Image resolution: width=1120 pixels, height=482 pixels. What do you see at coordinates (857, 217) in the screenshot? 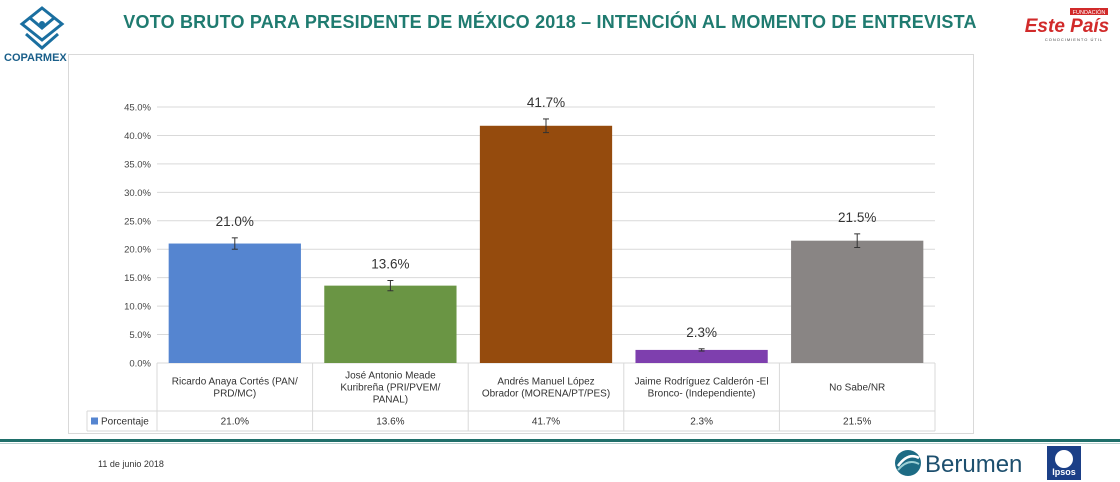
I see `data-label: 21.5%` at bounding box center [857, 217].